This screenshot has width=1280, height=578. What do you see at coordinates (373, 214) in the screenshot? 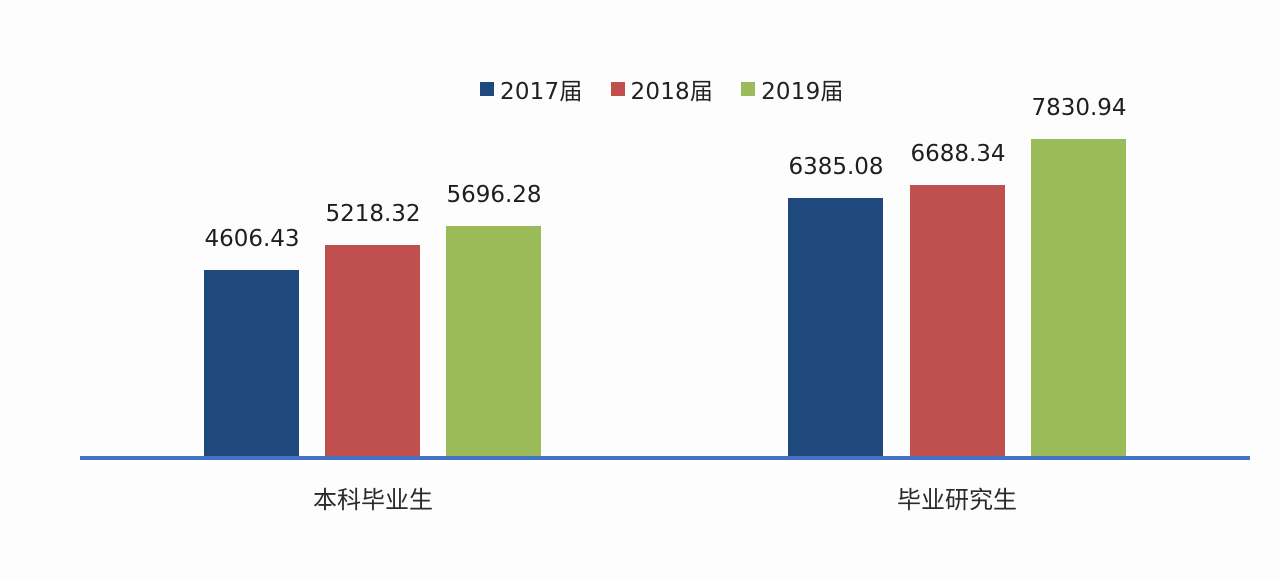
I see `data-label-undergrad-2018: 5218.32` at bounding box center [373, 214].